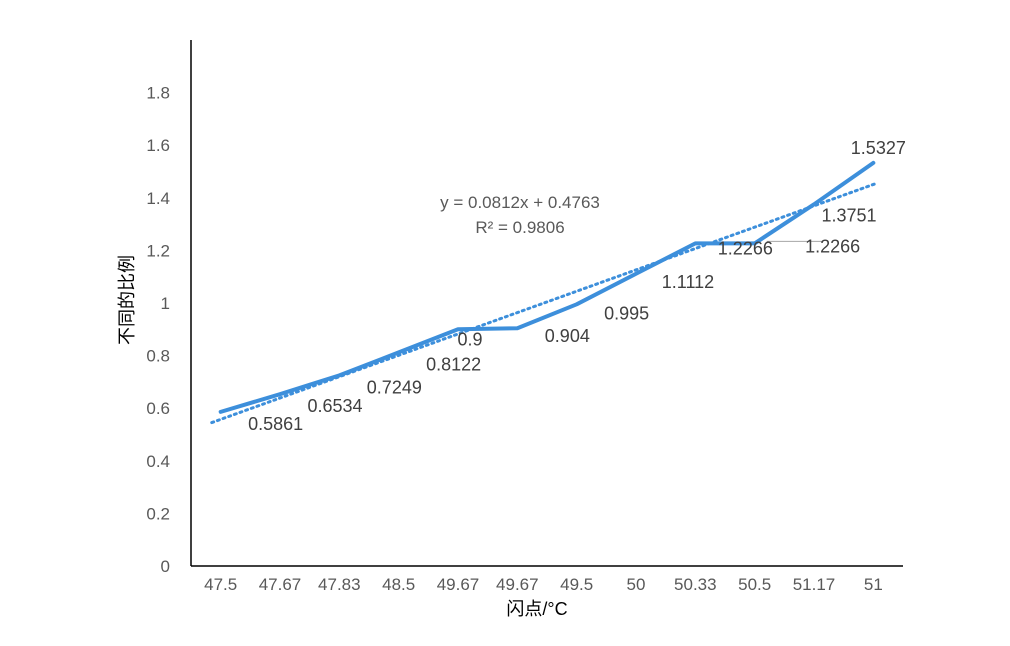  I want to click on data-label: 1.1112, so click(688, 282).